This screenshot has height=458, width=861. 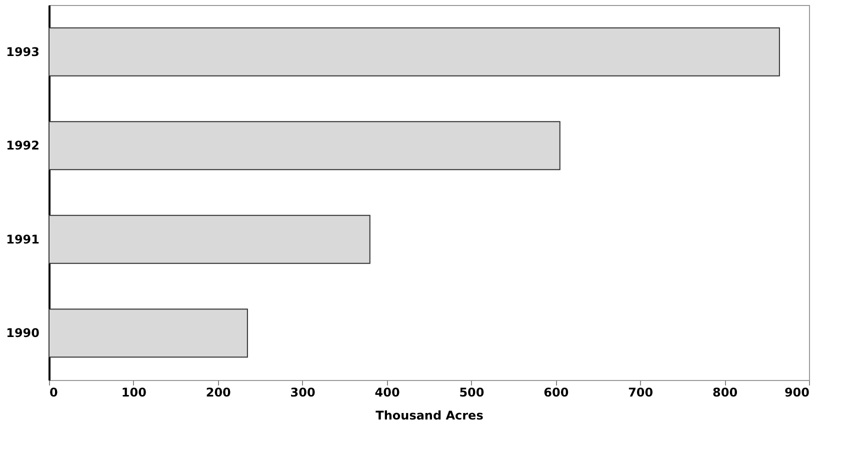 What do you see at coordinates (387, 393) in the screenshot?
I see `x-tick-label: 400` at bounding box center [387, 393].